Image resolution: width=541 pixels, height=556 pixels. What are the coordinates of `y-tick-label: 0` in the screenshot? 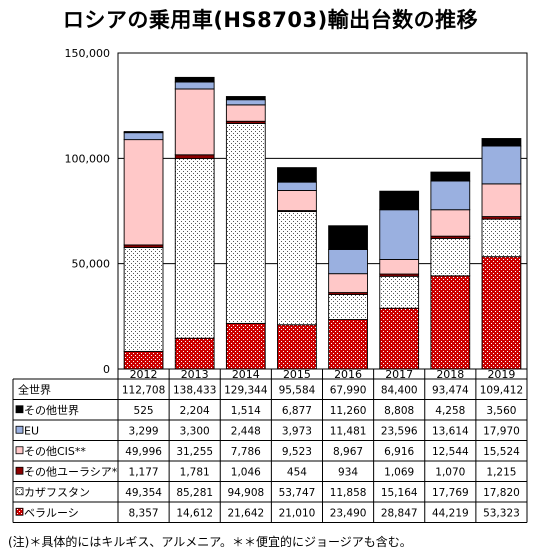 It's located at (106, 369).